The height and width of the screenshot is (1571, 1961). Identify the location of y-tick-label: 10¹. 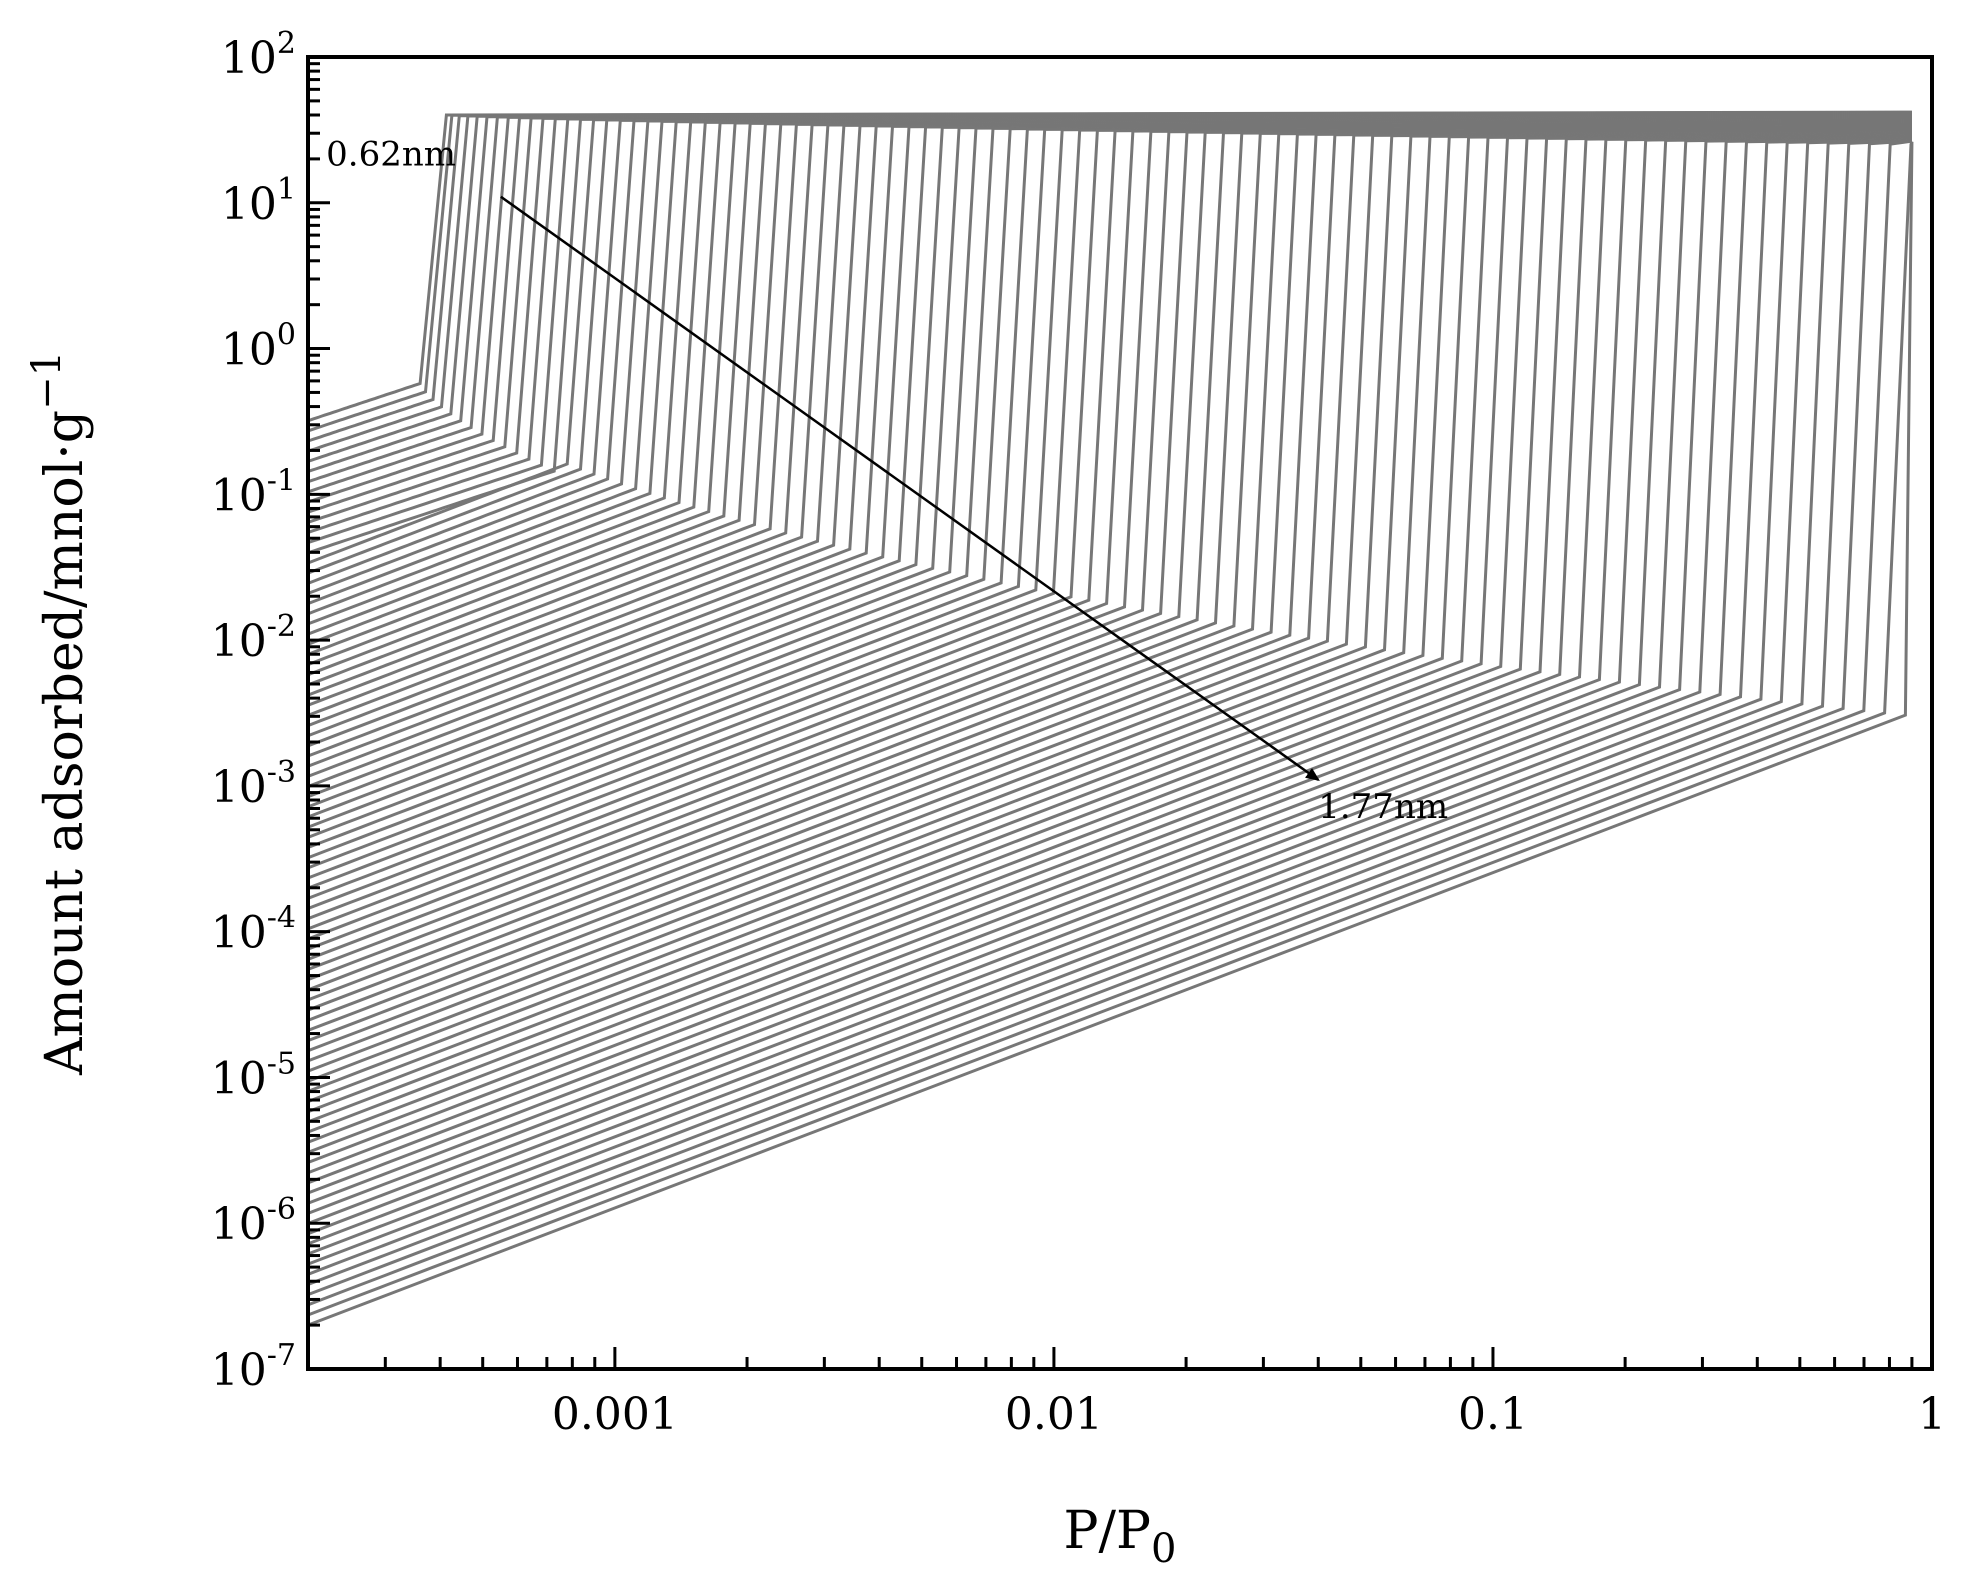
(258, 201).